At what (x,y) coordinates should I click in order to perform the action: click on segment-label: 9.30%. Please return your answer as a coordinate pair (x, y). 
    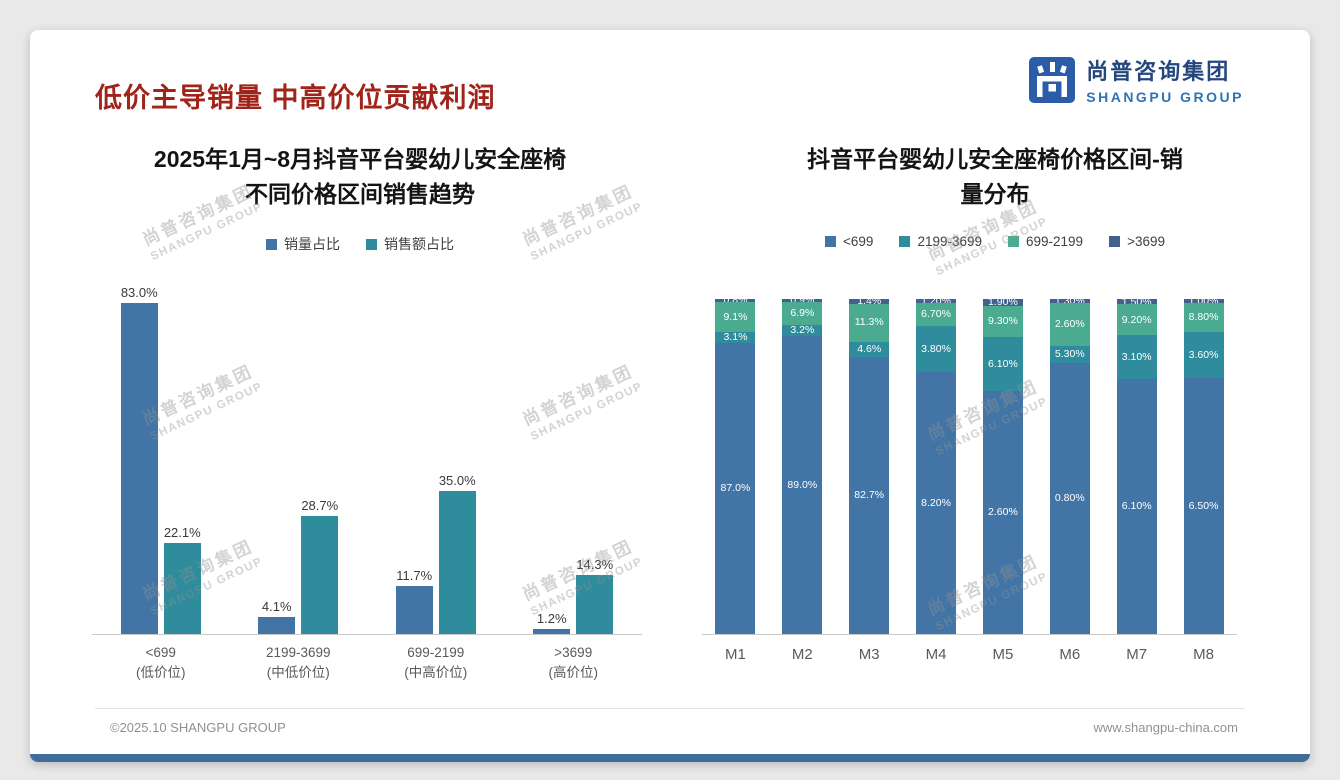
    Looking at the image, I should click on (1003, 321).